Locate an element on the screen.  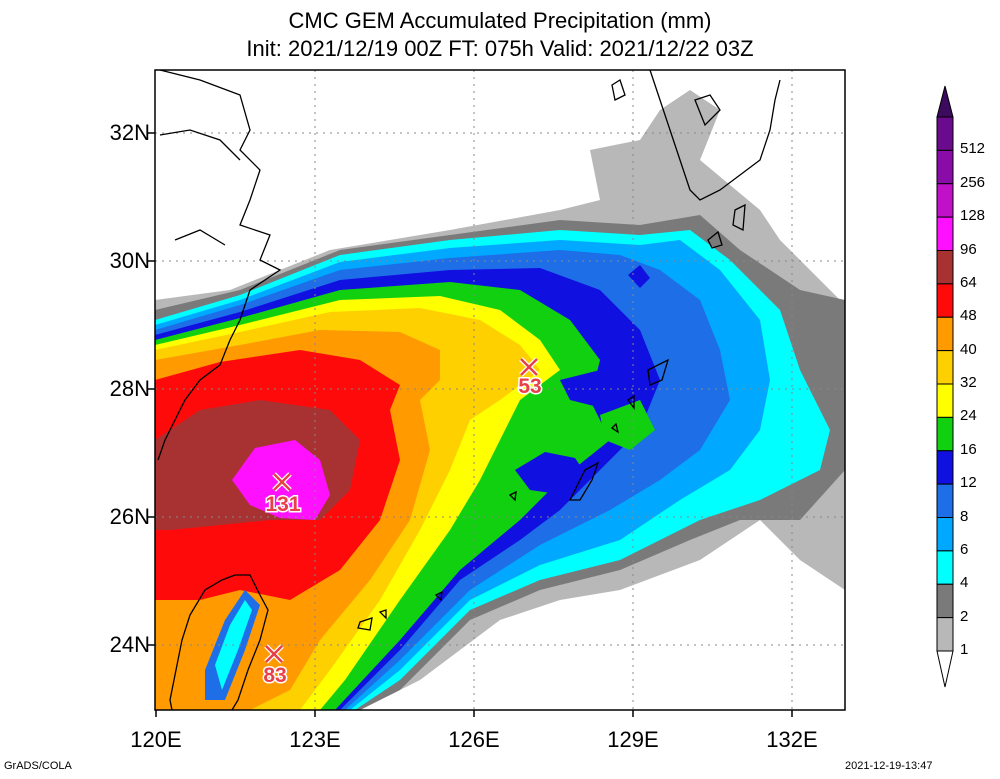
max-marker-131: 131 is located at coordinates (283, 495).